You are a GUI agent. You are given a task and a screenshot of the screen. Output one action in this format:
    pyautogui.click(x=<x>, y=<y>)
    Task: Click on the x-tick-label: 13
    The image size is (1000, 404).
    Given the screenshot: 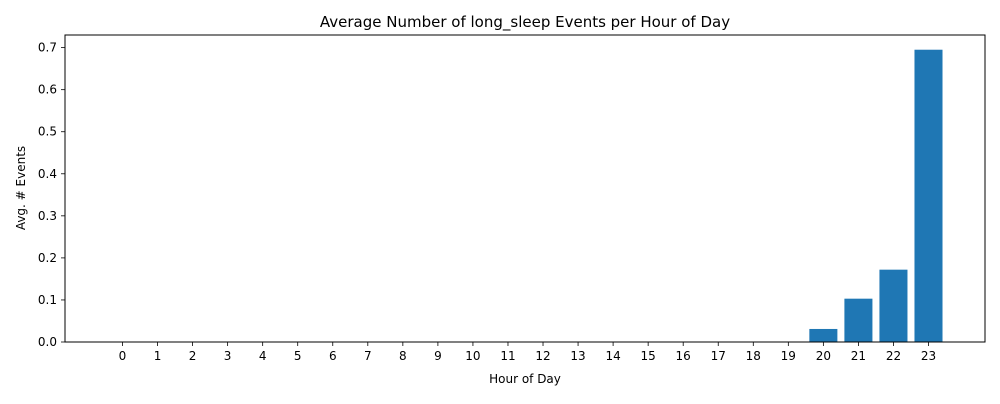 What is the action you would take?
    pyautogui.click(x=577, y=356)
    